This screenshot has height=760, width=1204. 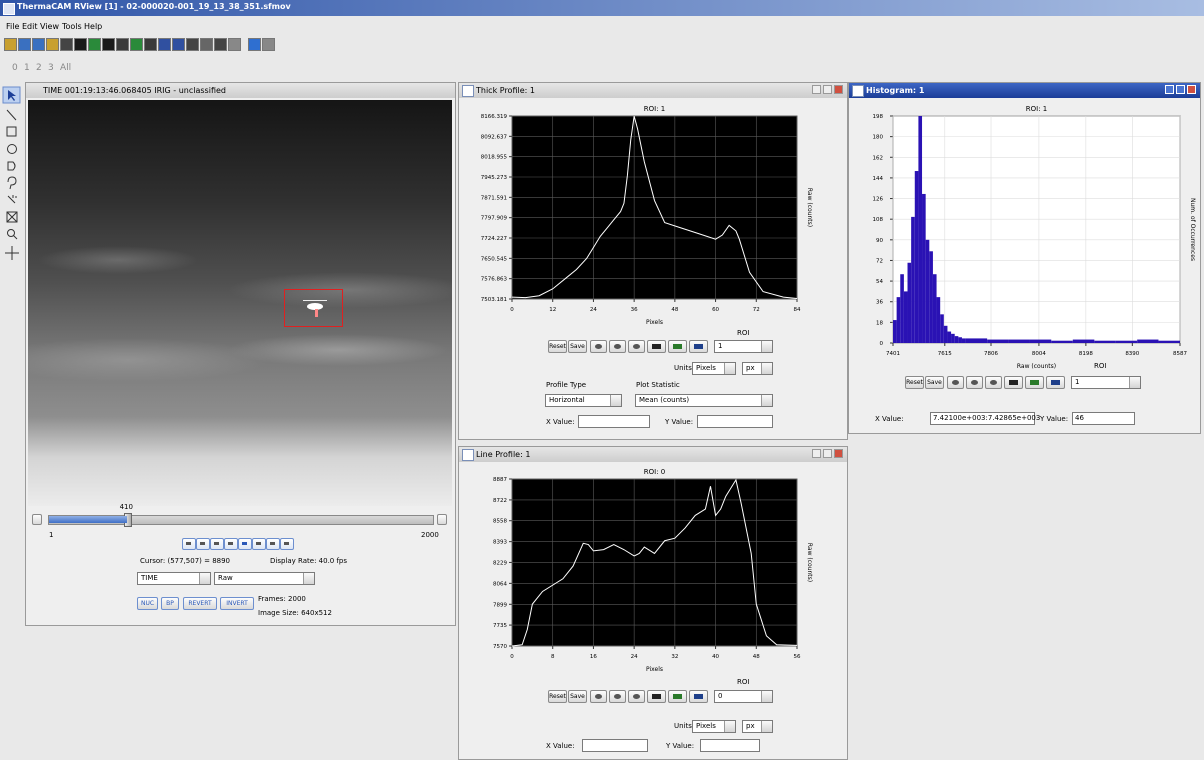 I want to click on x-value-field: 7.42100e+003:7.42865e+003, so click(x=985, y=418).